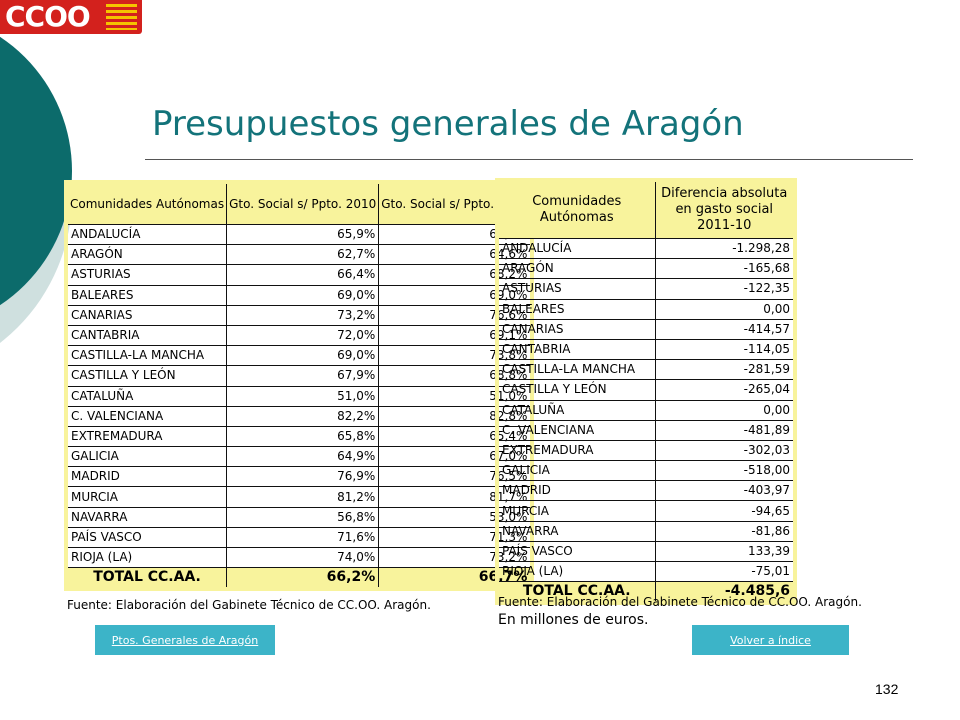 The image size is (960, 720). I want to click on page-title: Presupuestos generales de Aragón, so click(448, 124).